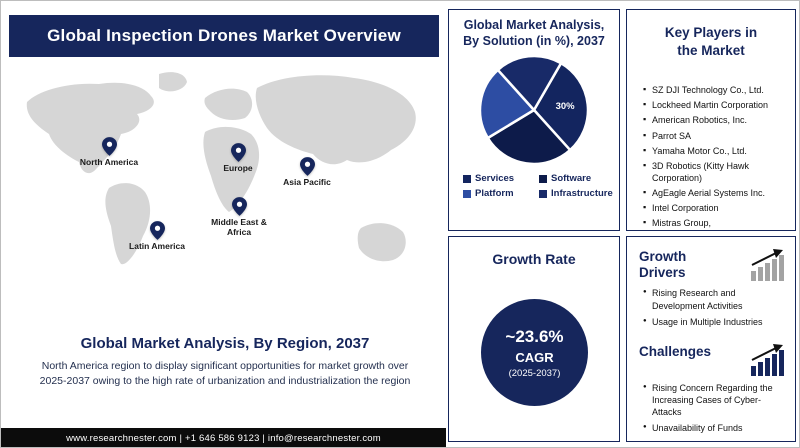  I want to click on map-pin-middle-east-africa: Middle East & Africa, so click(239, 217).